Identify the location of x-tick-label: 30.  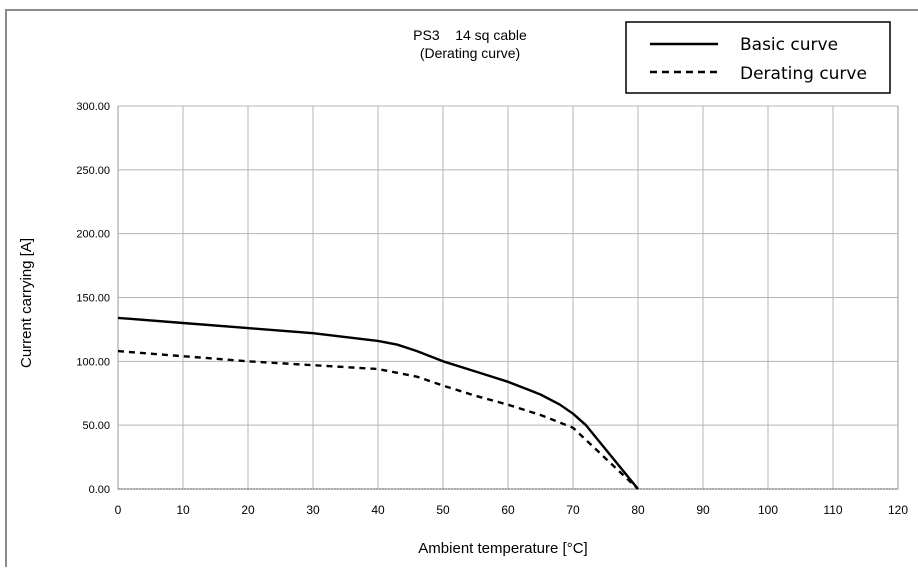
(313, 510).